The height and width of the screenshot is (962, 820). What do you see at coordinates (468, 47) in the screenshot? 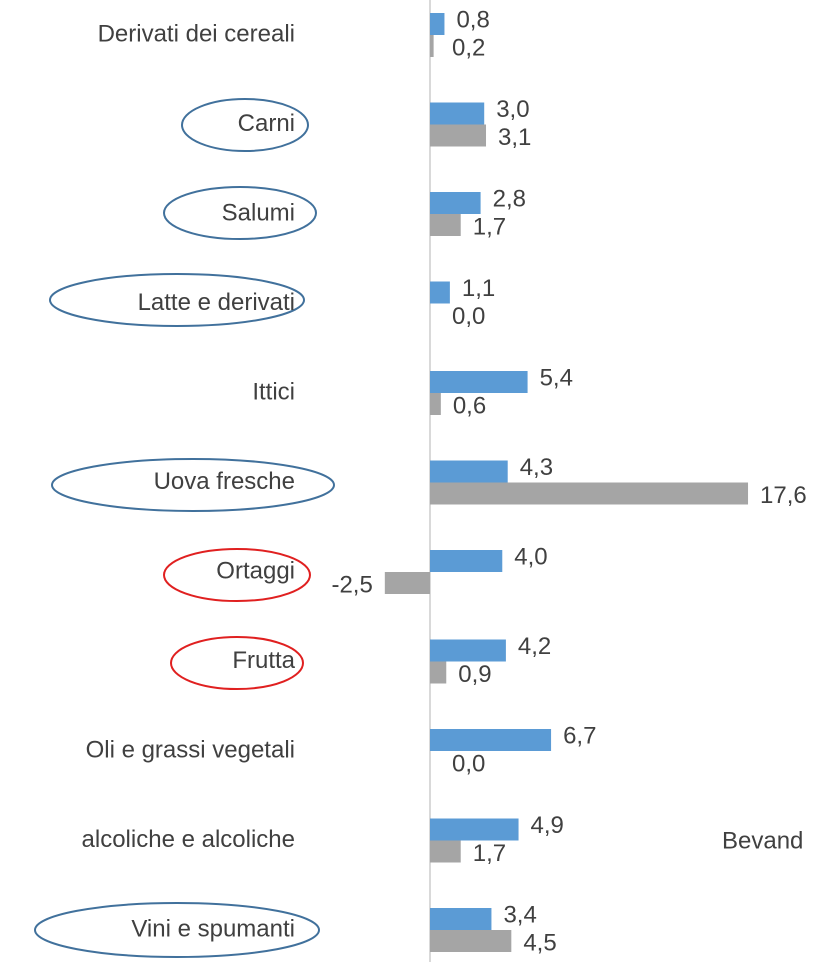
I see `value-label: 0,2` at bounding box center [468, 47].